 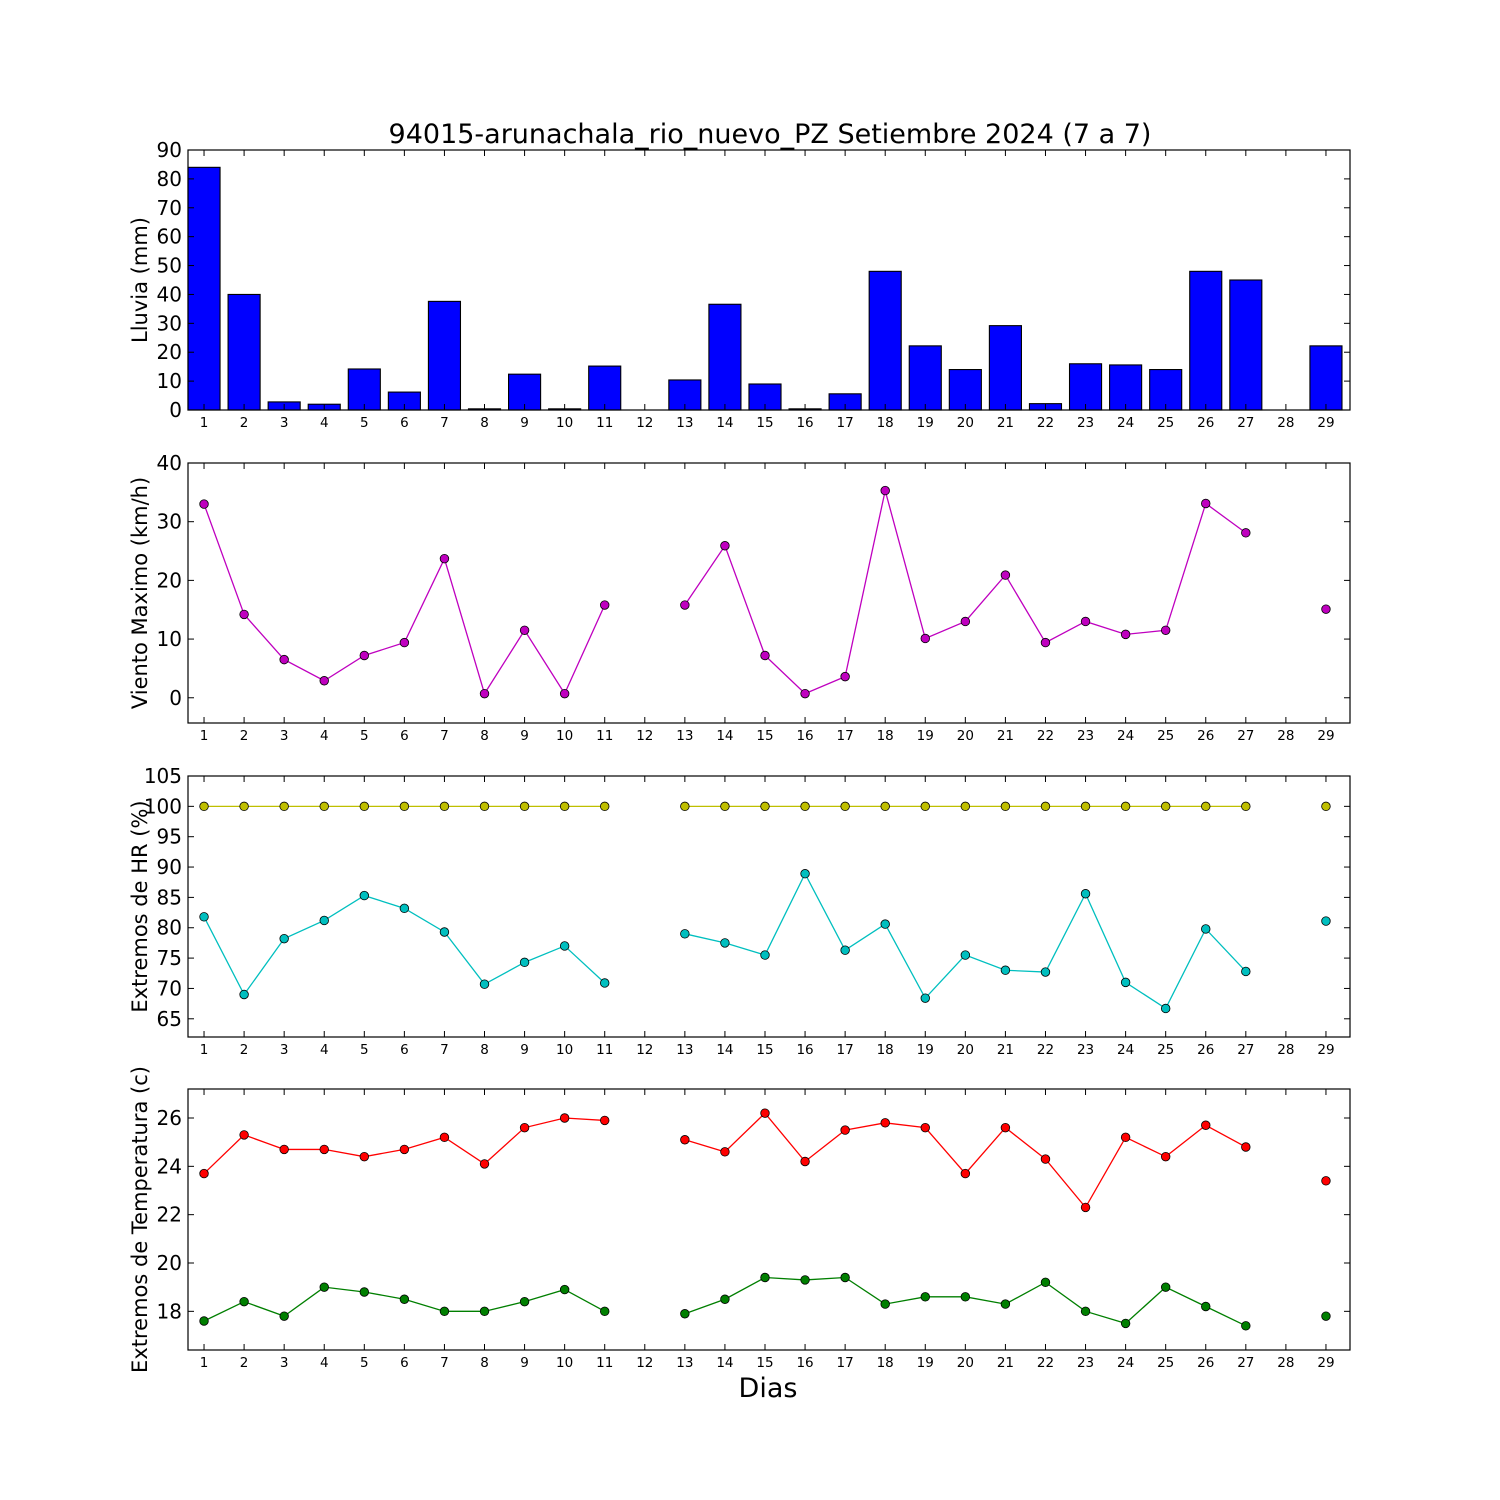 What do you see at coordinates (169, 1166) in the screenshot?
I see `y-tick-label: 24` at bounding box center [169, 1166].